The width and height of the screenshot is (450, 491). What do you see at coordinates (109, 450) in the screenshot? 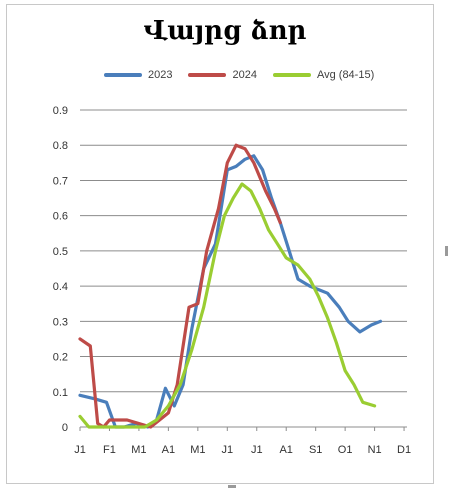
I see `x-tick-label: F1` at bounding box center [109, 450].